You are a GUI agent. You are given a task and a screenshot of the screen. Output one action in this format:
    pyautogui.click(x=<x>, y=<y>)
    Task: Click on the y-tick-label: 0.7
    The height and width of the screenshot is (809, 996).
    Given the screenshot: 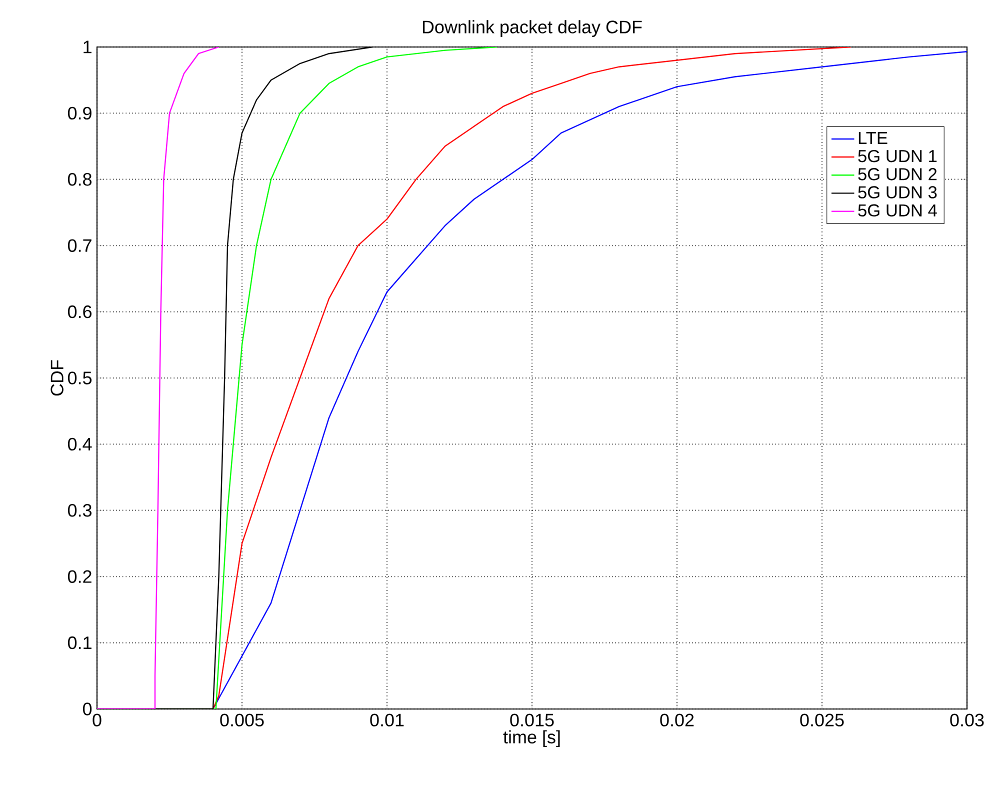 What is the action you would take?
    pyautogui.click(x=80, y=245)
    